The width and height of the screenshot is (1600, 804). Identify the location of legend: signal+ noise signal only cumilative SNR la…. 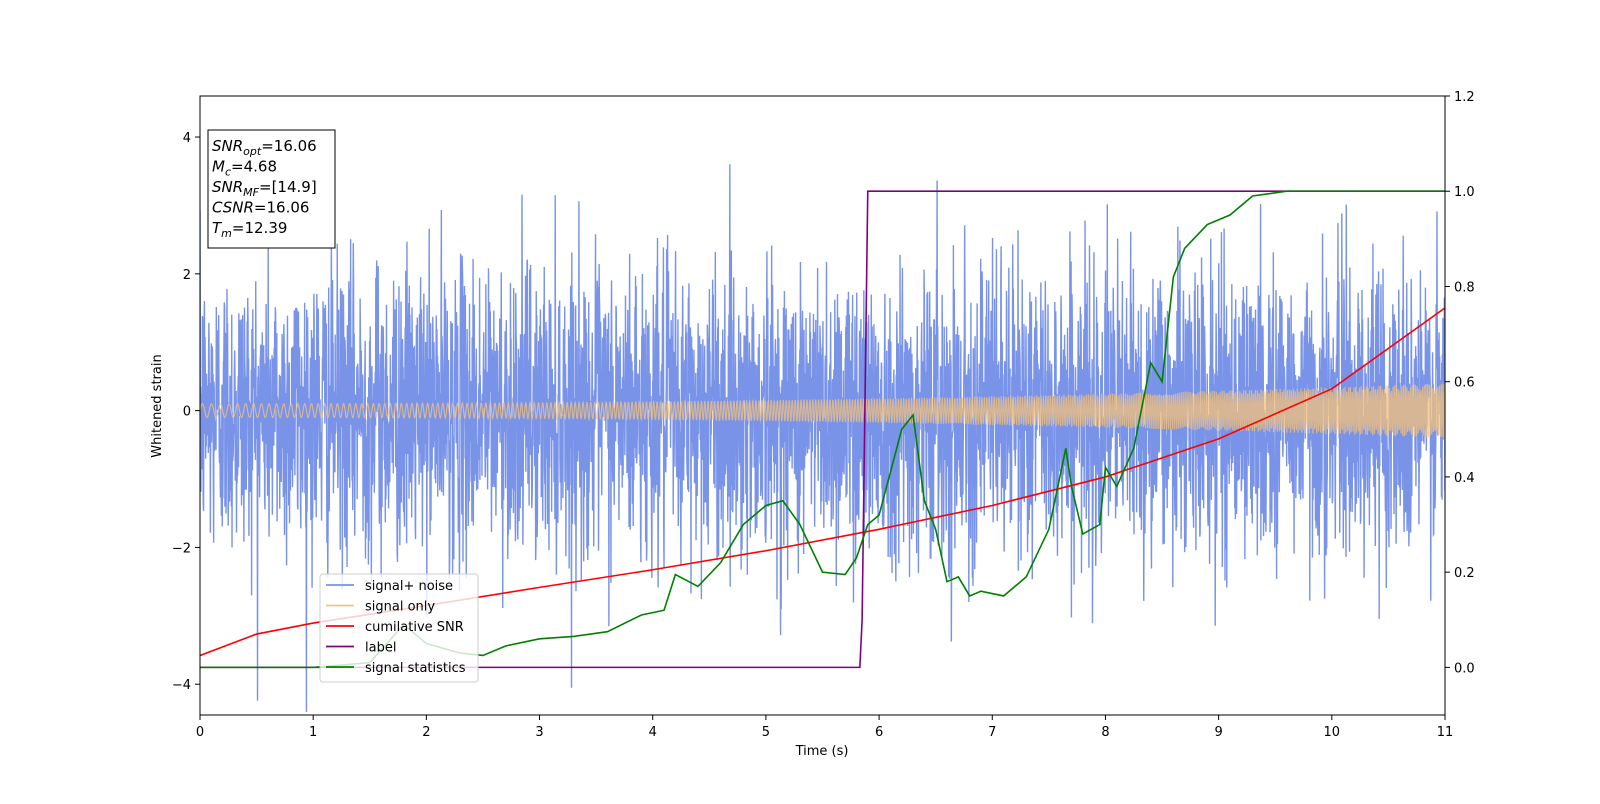
(399, 628).